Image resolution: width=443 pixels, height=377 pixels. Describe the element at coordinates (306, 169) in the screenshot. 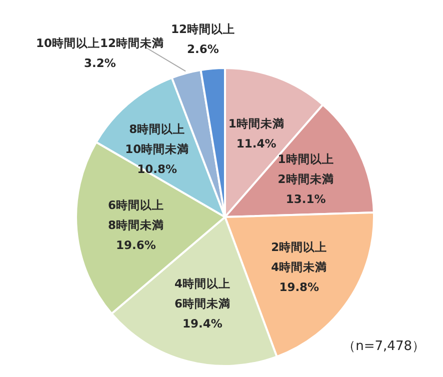

I see `slice-label: 1時間以上 2時間未満` at that location.